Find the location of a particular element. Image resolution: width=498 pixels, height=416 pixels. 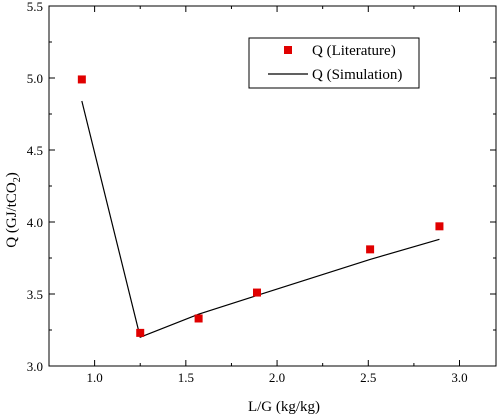

legend-label-simulation: Q (Simulation) is located at coordinates (357, 75).